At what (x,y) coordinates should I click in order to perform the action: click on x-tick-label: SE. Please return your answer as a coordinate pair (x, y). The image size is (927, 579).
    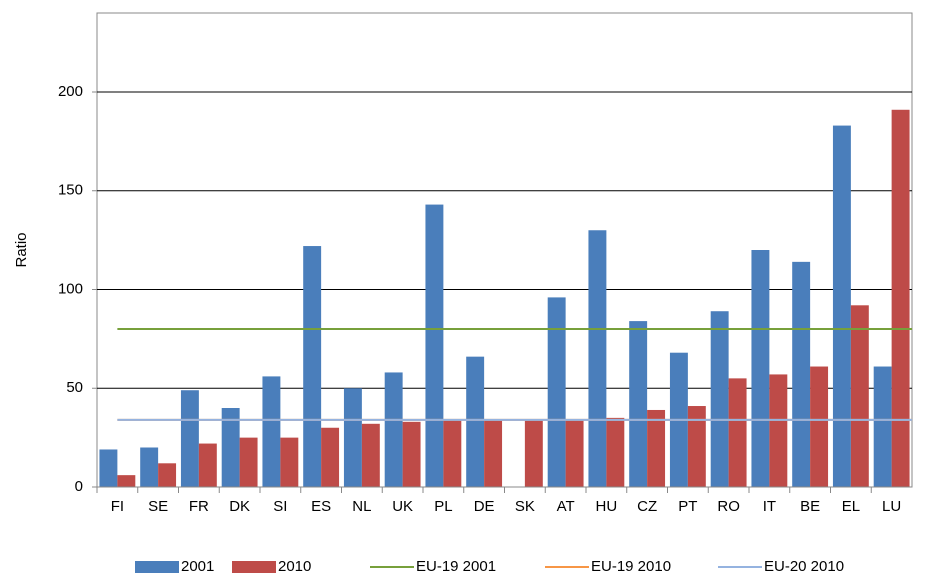
    Looking at the image, I should click on (158, 506).